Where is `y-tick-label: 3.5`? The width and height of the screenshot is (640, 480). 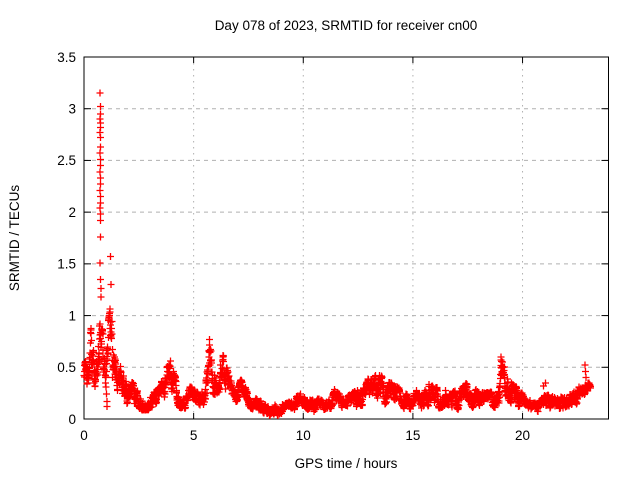
y-tick-label: 3.5 is located at coordinates (66, 57).